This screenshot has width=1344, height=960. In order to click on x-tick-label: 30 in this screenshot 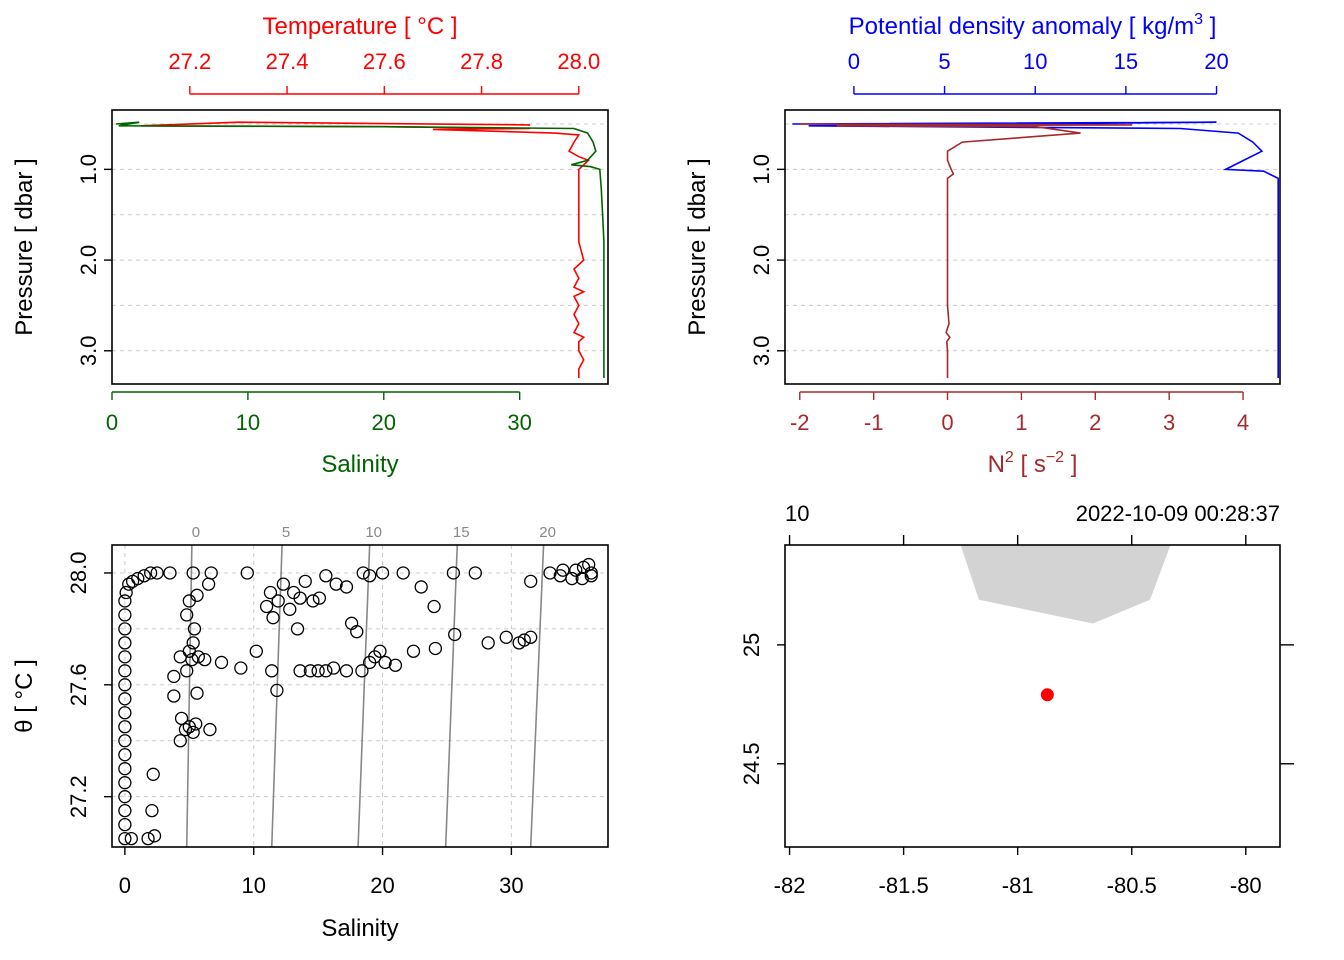, I will do `click(511, 885)`.